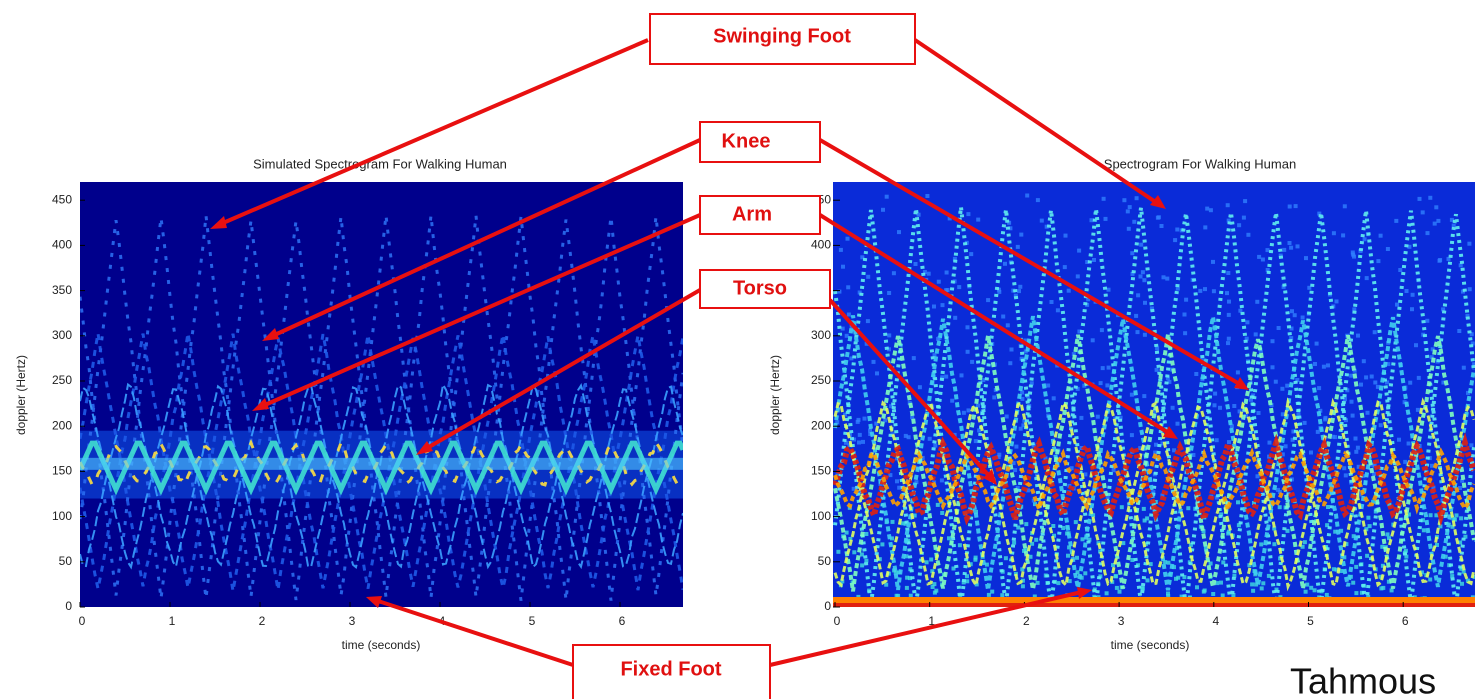  Describe the element at coordinates (62, 380) in the screenshot. I see `y-tick-label: 250` at that location.